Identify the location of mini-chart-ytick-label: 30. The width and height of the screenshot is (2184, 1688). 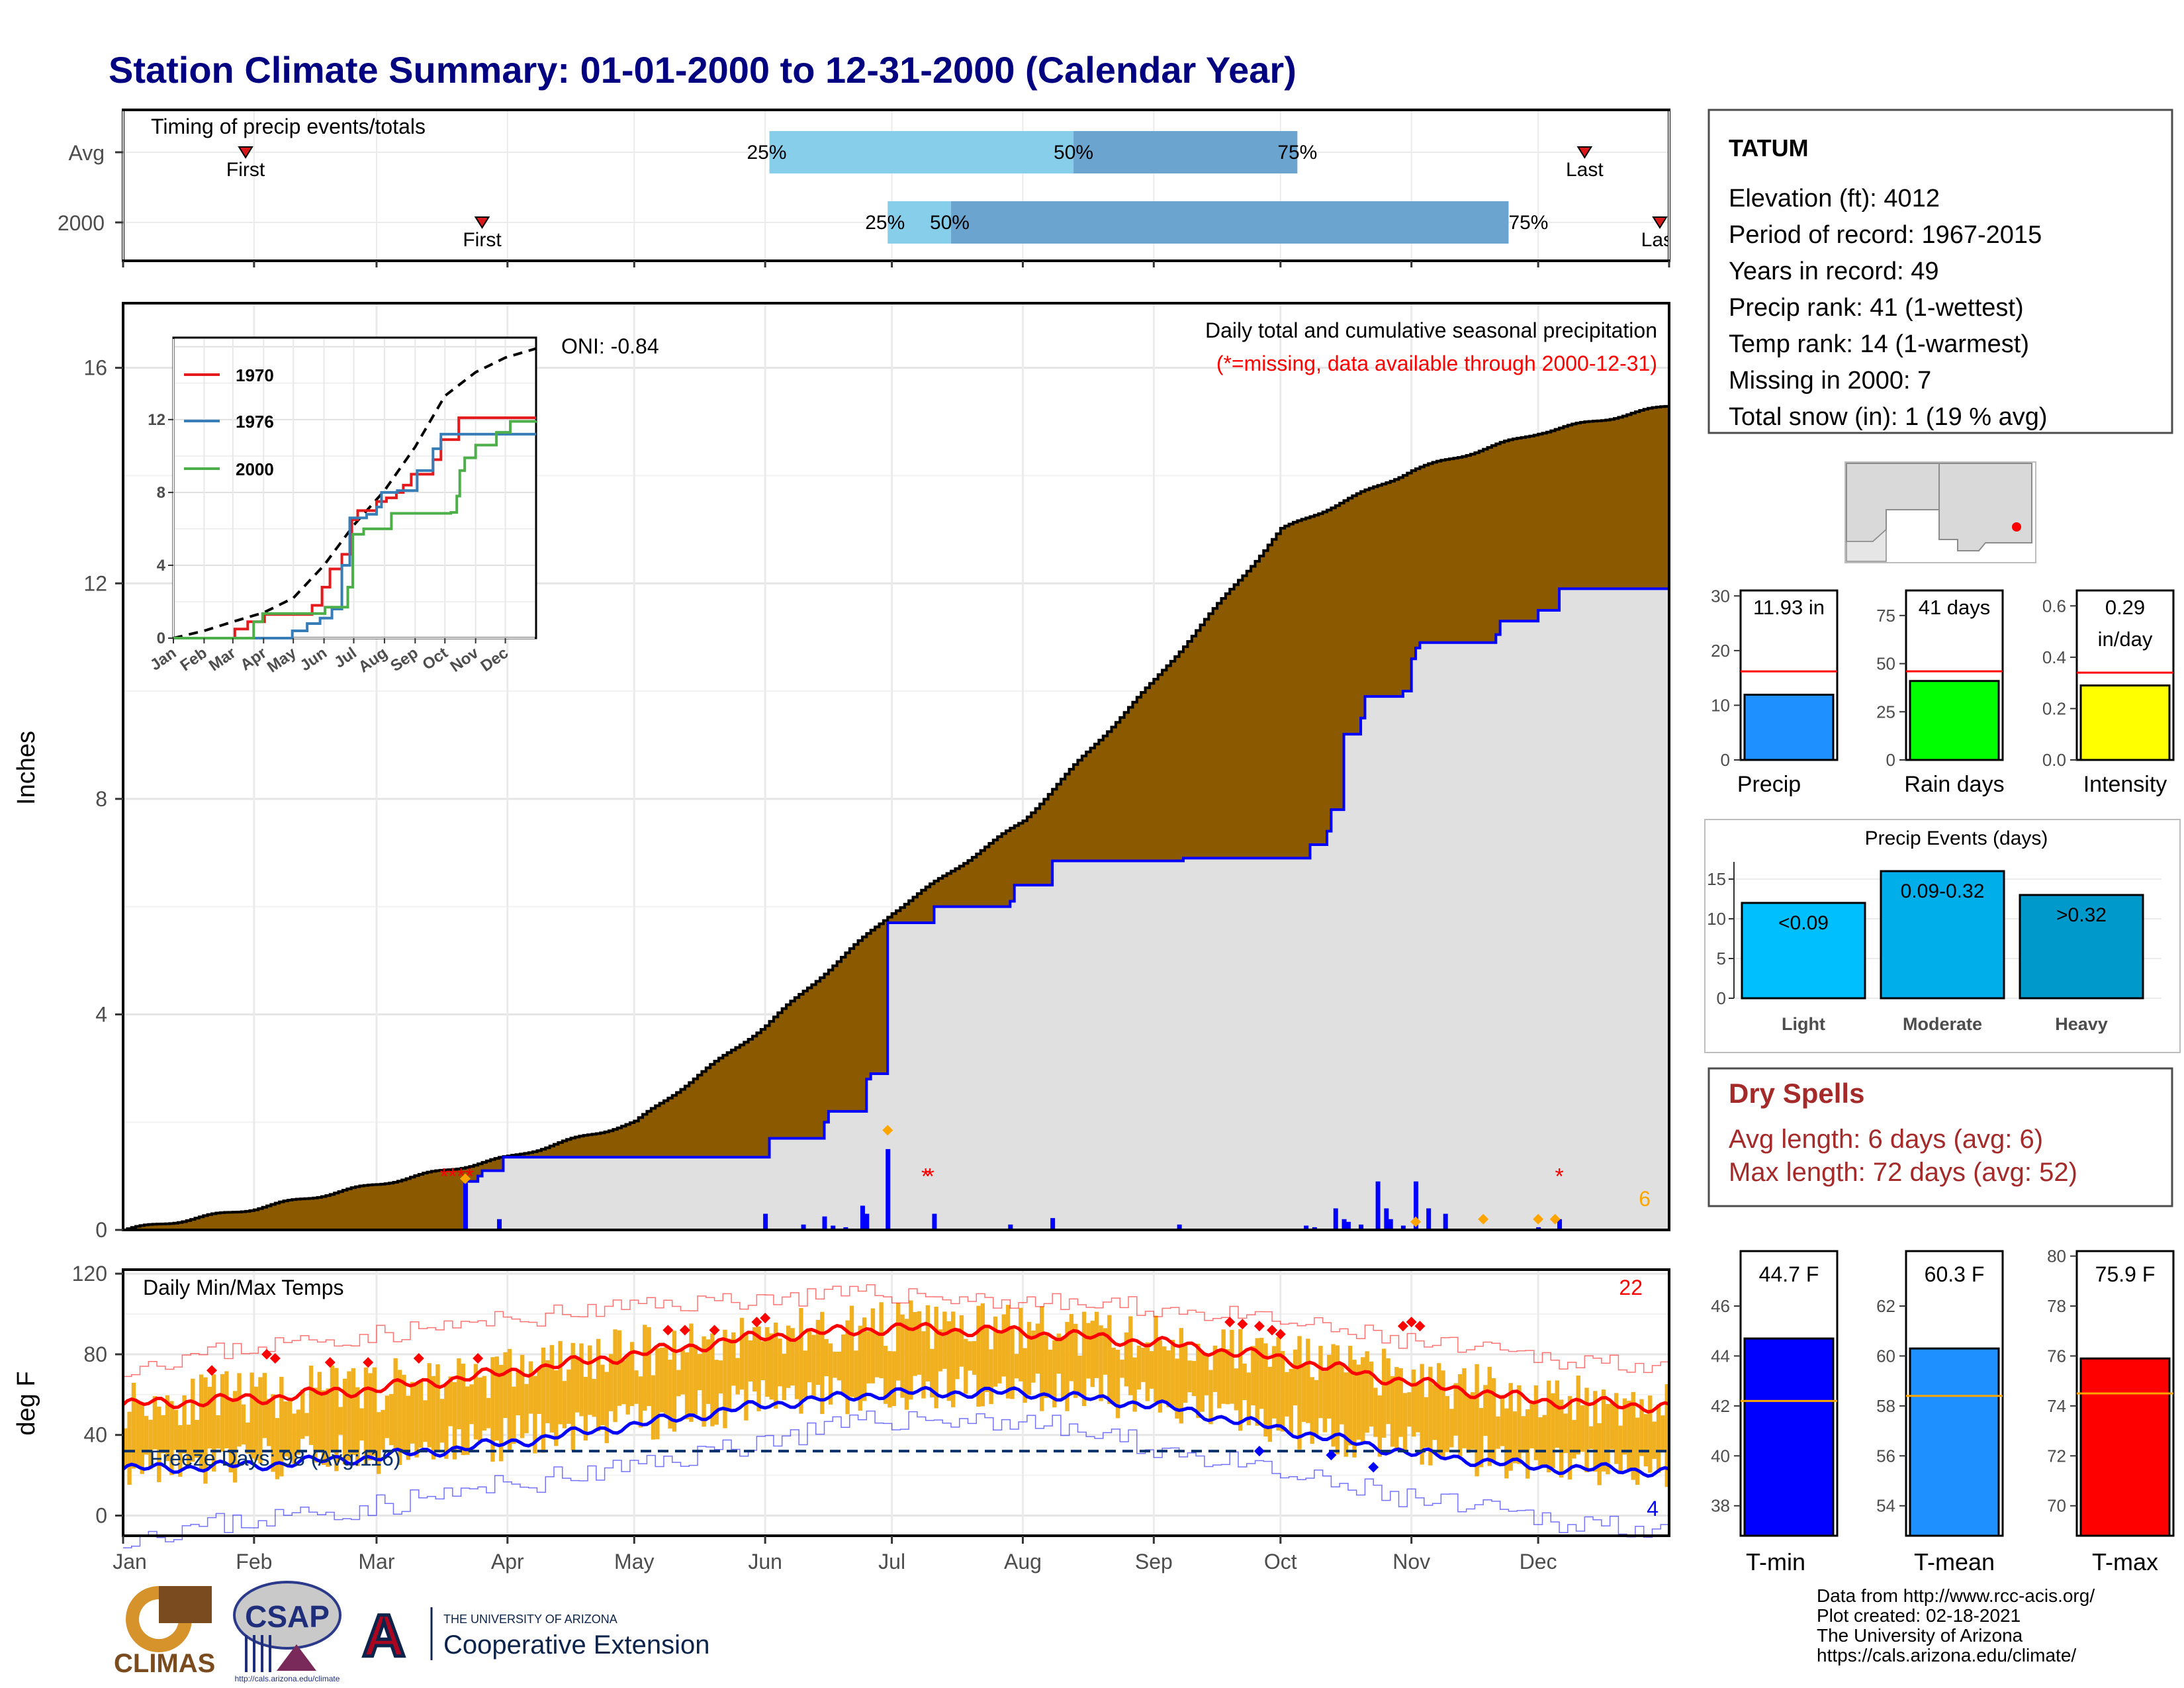
(1720, 596).